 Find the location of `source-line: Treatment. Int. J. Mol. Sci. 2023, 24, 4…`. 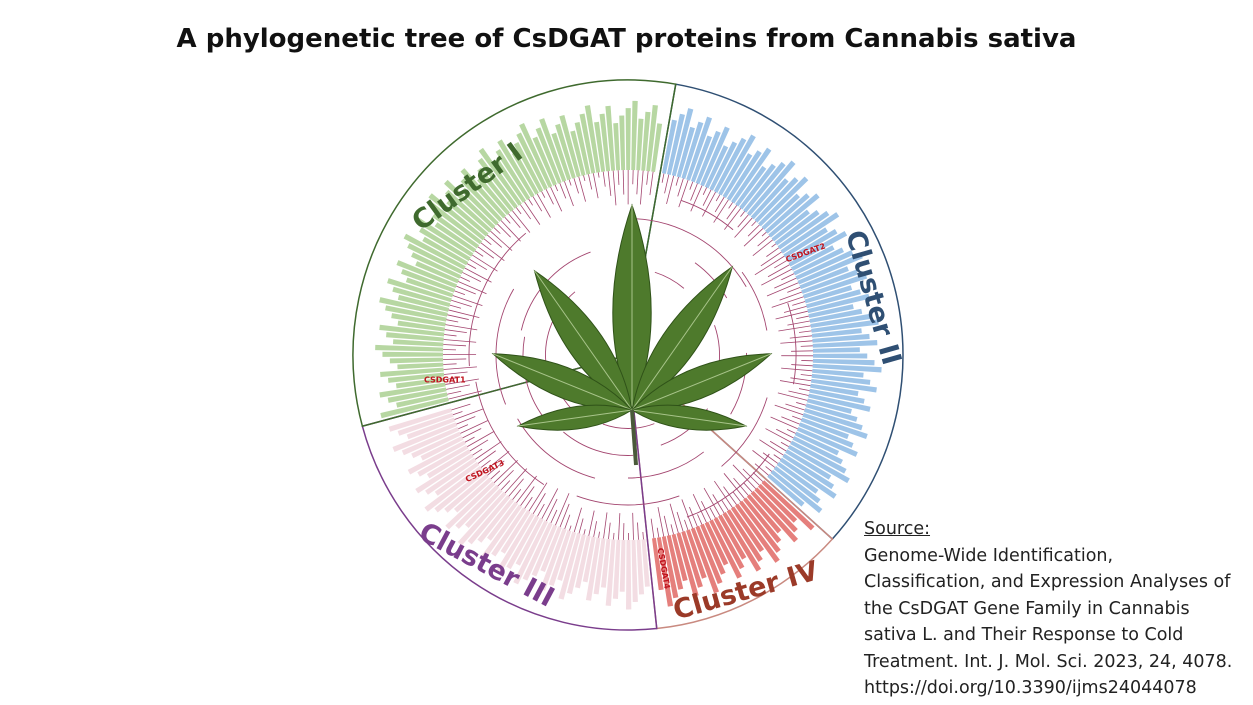

source-line: Treatment. Int. J. Mol. Sci. 2023, 24, 4… is located at coordinates (1048, 661).